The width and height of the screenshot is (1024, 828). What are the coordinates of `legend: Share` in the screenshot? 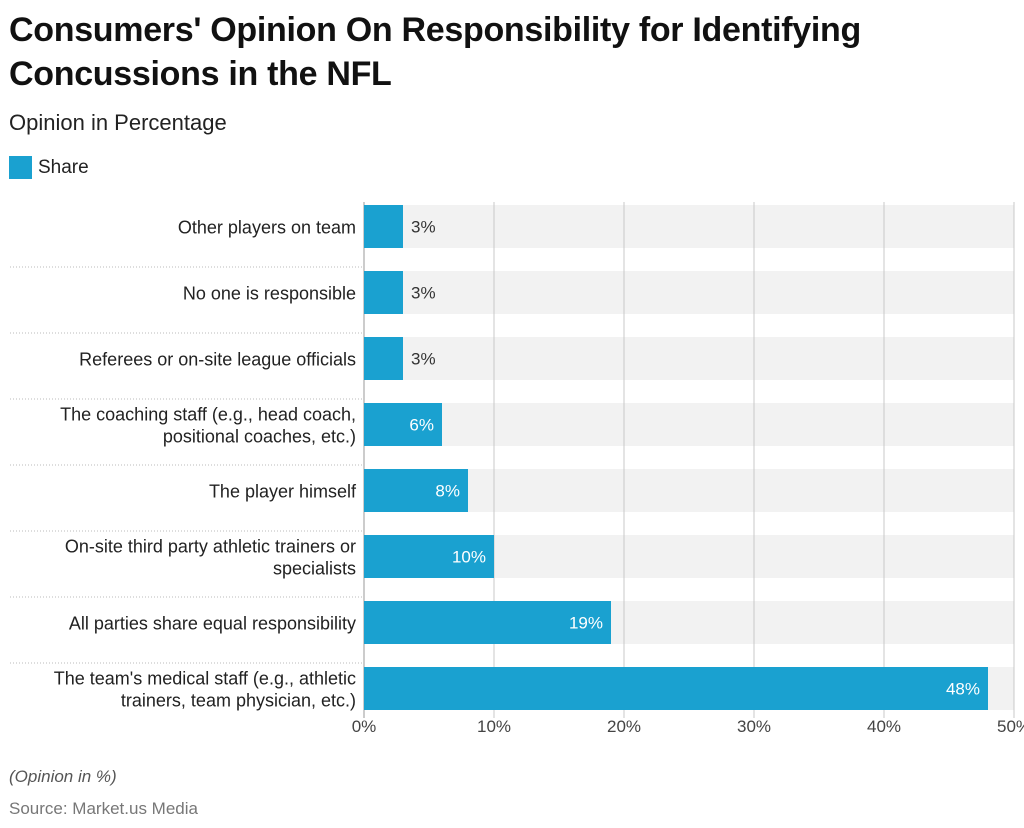 It's located at (49, 167).